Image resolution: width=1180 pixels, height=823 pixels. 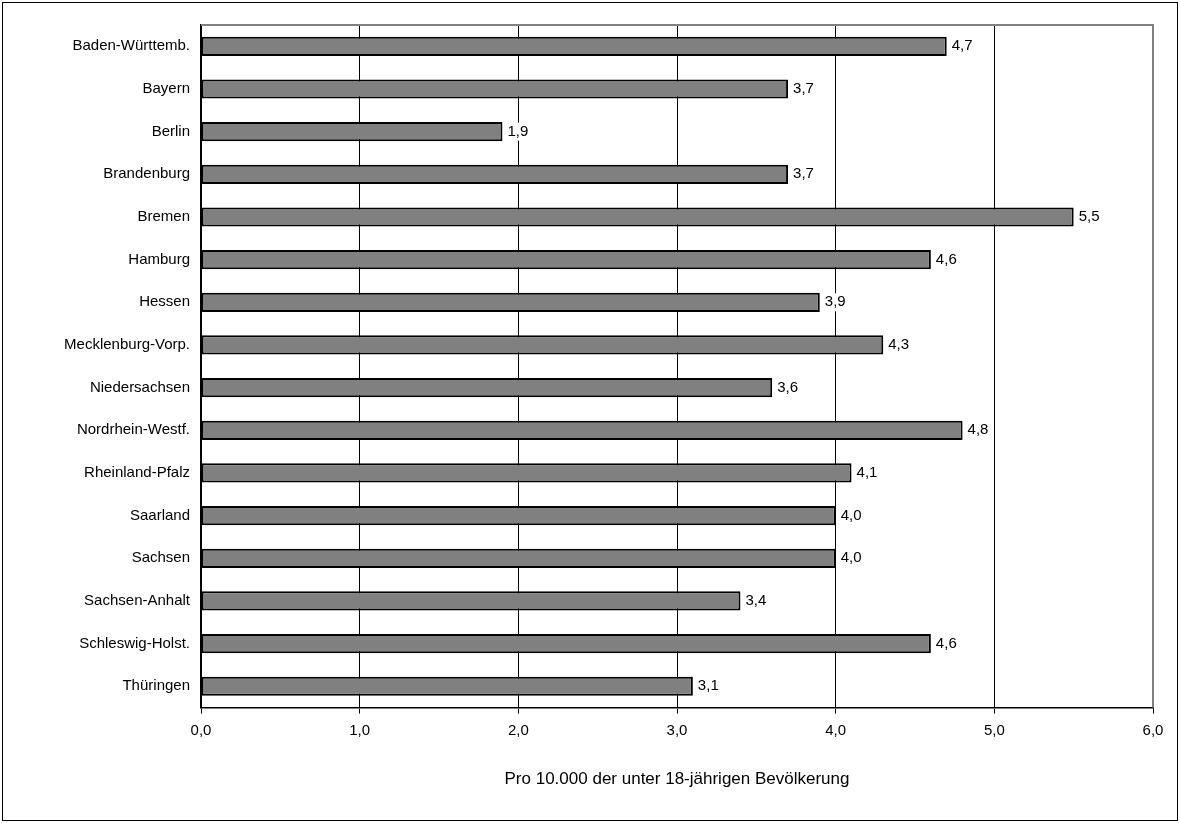 What do you see at coordinates (139, 386) in the screenshot?
I see `y-tick-label: Niedersachsen` at bounding box center [139, 386].